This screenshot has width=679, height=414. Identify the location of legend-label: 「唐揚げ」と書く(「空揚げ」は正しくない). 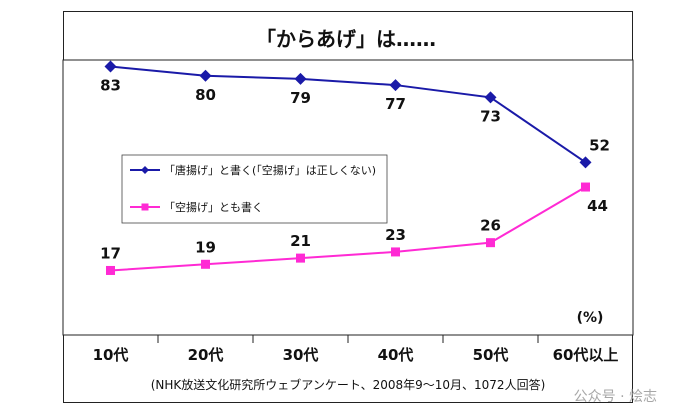
(270, 170).